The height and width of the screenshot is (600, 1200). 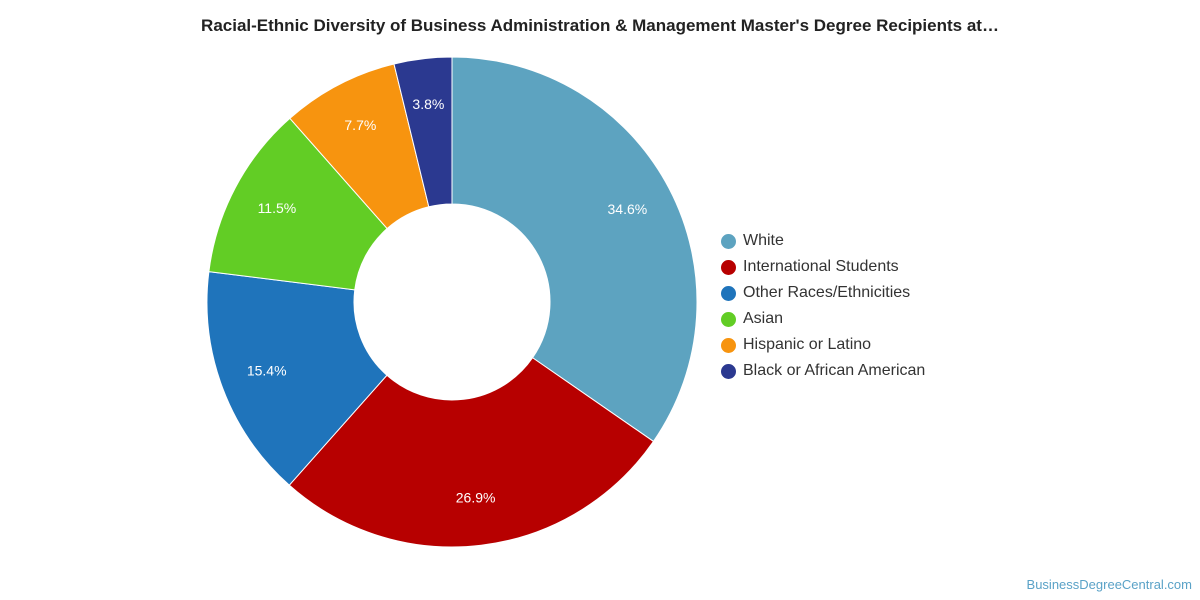 I want to click on slice-value-label: 11.5%, so click(x=277, y=208).